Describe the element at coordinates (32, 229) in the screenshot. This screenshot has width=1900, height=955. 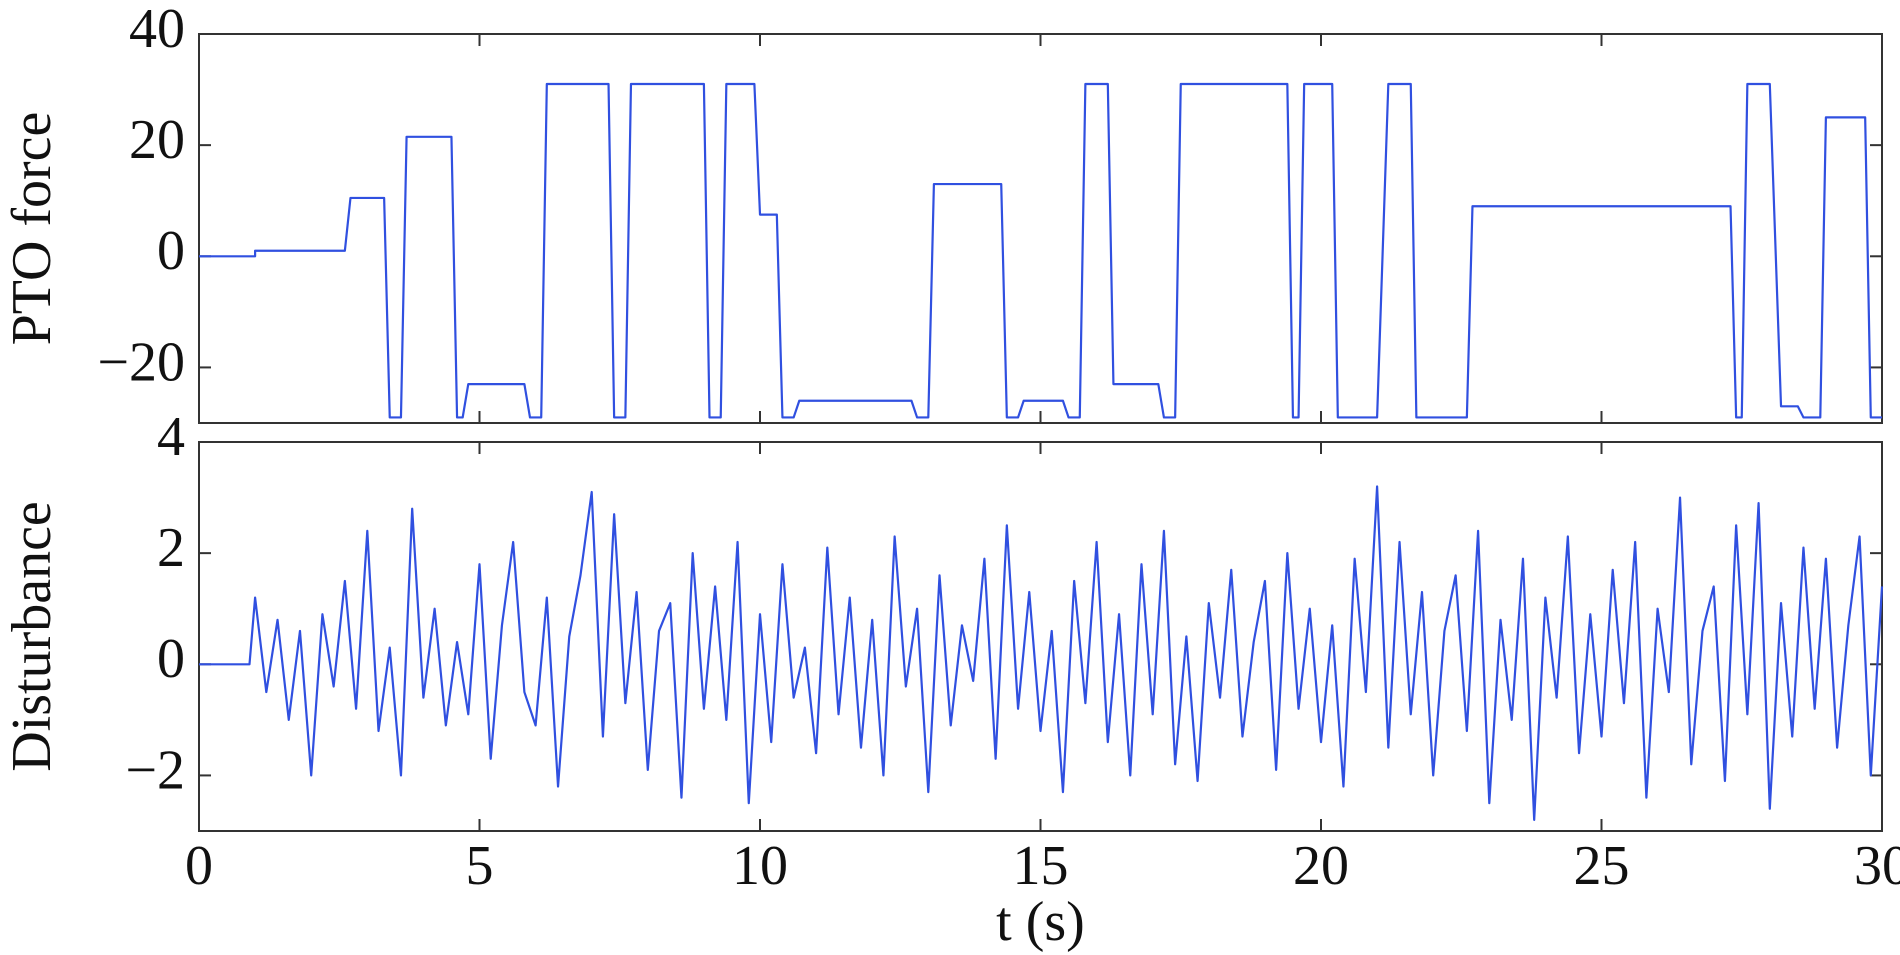
I see `y-axis-label: PTO force` at that location.